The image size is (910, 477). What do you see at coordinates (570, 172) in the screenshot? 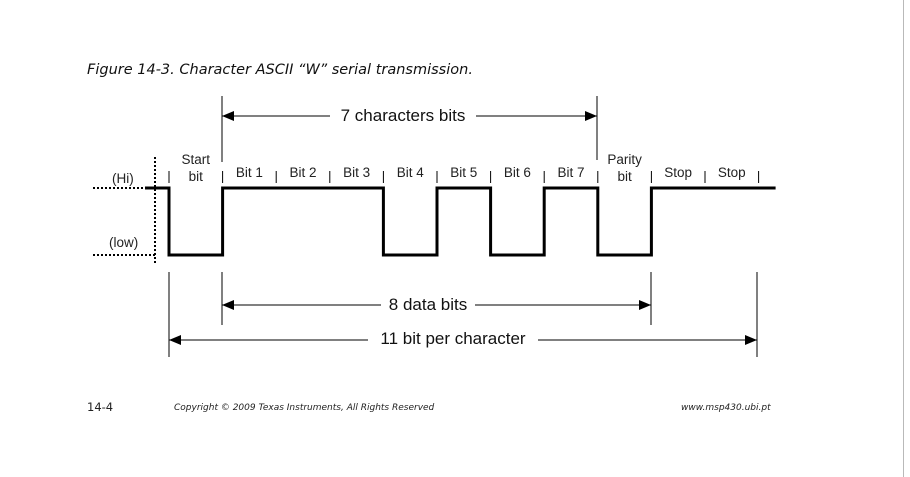
I see `bit-label-8: Bit 7` at bounding box center [570, 172].